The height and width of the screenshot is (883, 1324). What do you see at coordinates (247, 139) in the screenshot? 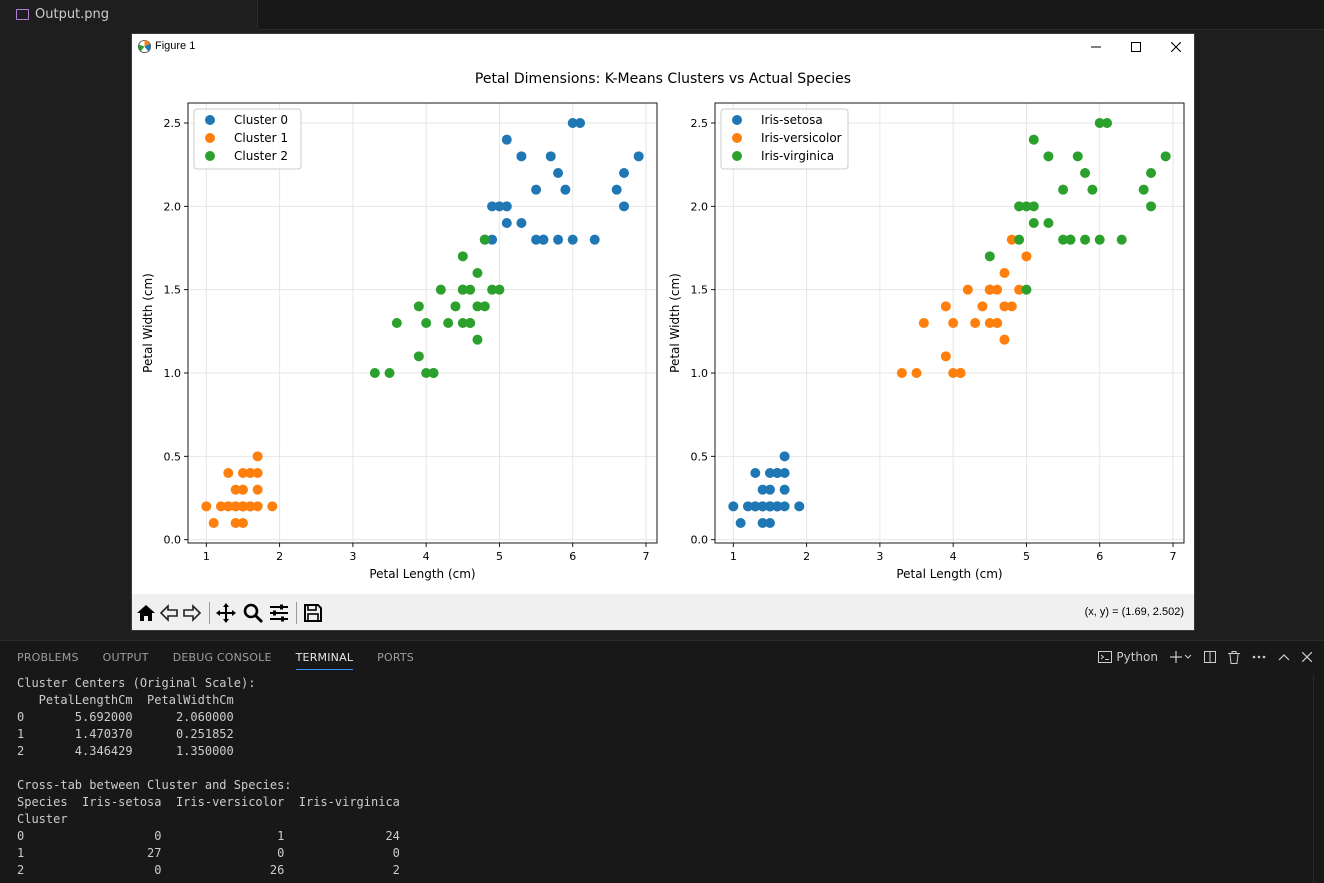
I see `legend-box` at bounding box center [247, 139].